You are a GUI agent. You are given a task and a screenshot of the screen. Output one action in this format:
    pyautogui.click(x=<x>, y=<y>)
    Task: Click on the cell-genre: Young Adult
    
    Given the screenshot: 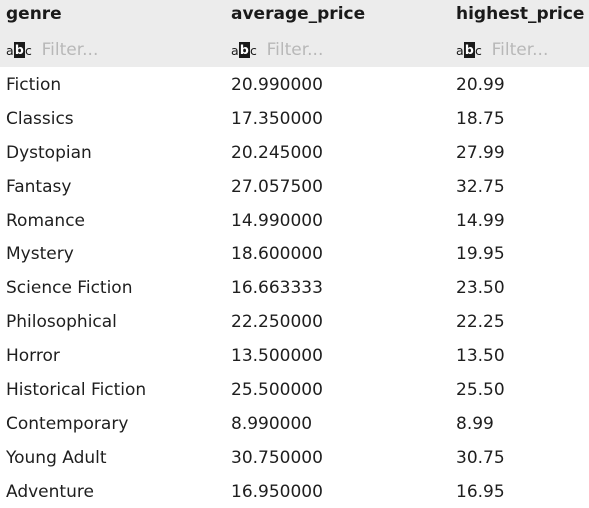 What is the action you would take?
    pyautogui.click(x=56, y=457)
    